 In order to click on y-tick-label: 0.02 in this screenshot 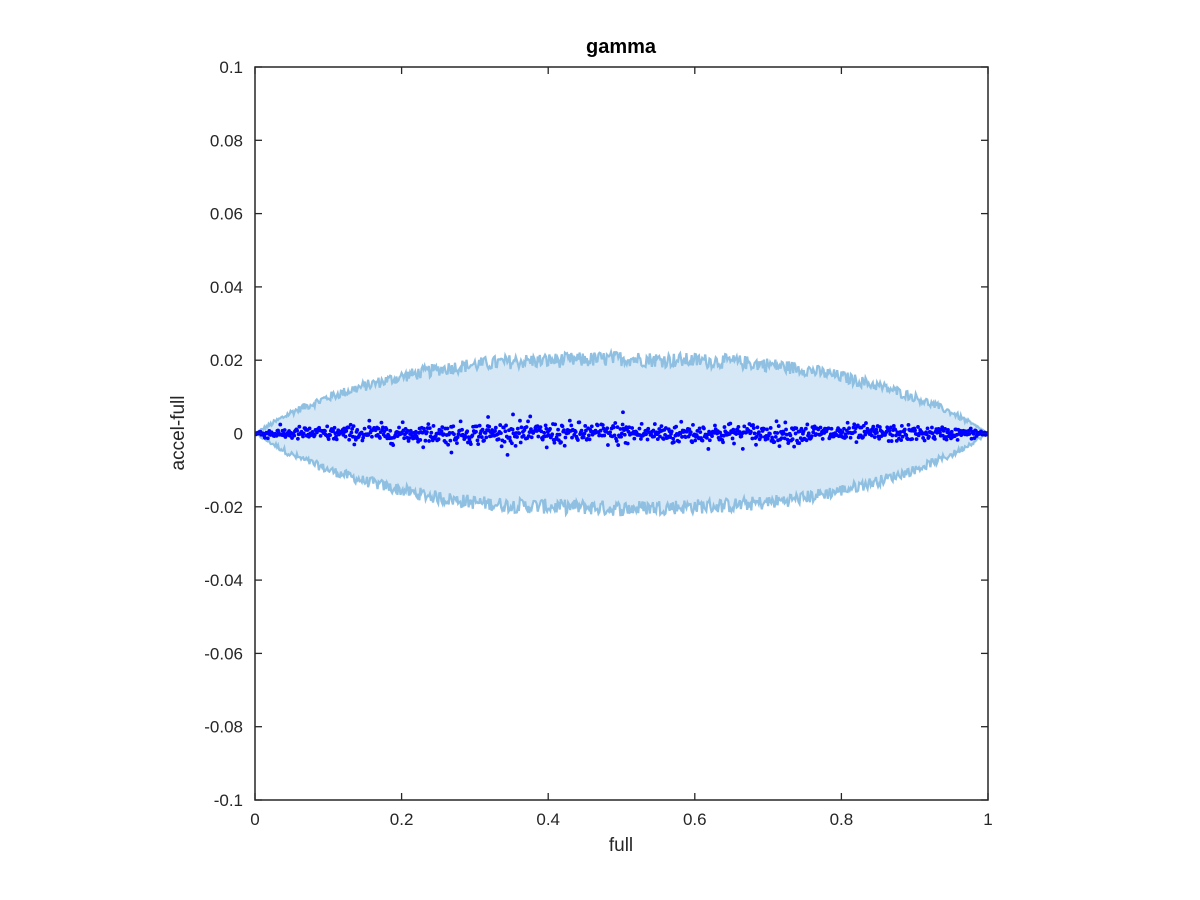, I will do `click(226, 360)`.